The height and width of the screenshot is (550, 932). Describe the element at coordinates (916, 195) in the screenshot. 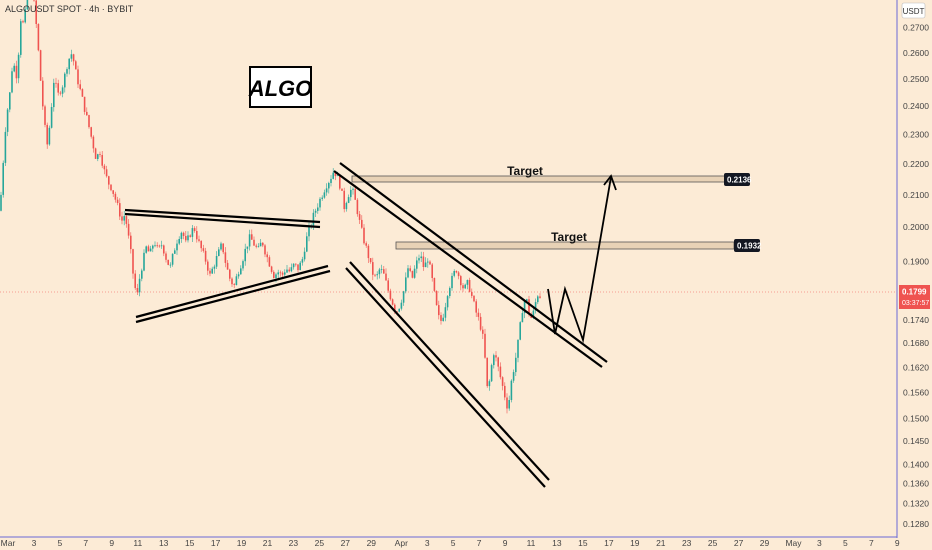

I see `price-tick-label: 0.2100` at that location.